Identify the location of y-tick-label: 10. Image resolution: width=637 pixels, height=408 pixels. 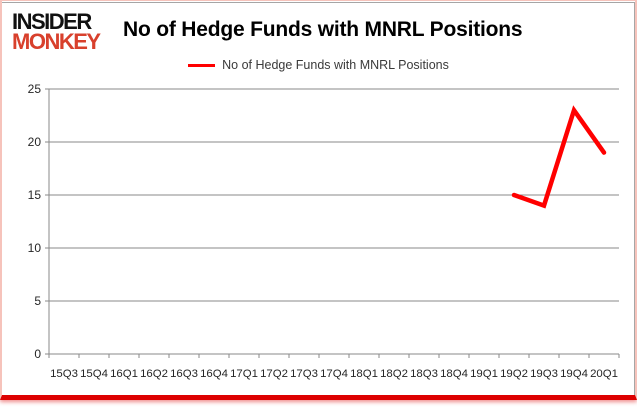
(35, 248).